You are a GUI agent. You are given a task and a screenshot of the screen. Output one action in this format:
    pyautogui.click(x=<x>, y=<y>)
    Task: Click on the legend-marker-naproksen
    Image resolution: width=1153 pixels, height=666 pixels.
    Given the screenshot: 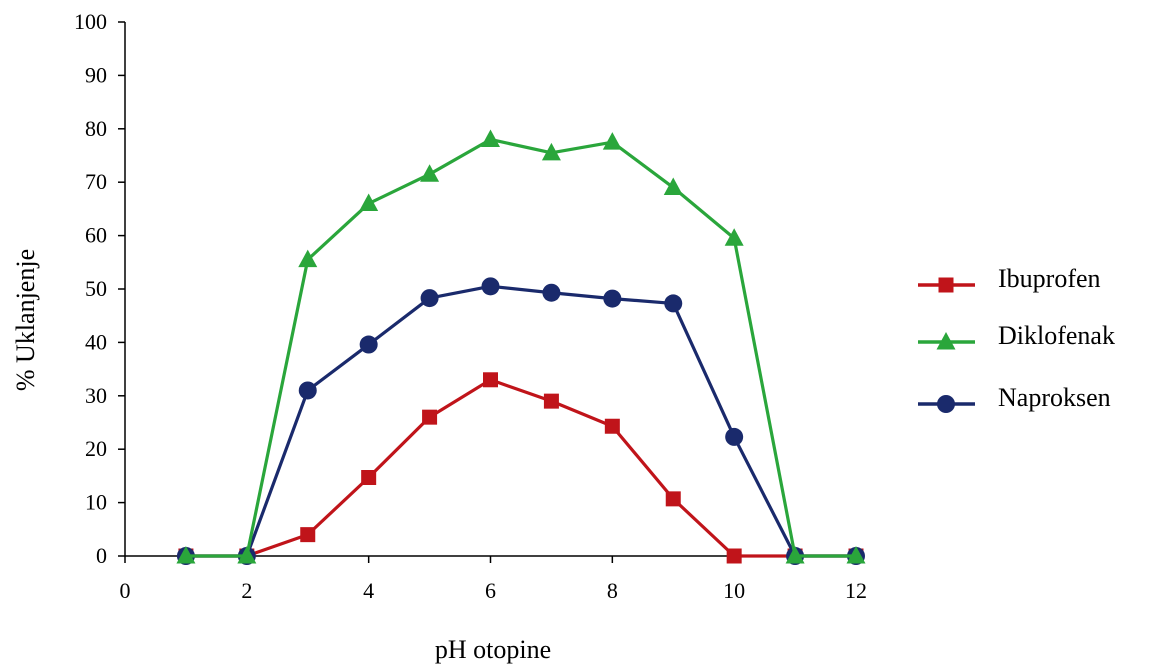 What is the action you would take?
    pyautogui.click(x=946, y=404)
    